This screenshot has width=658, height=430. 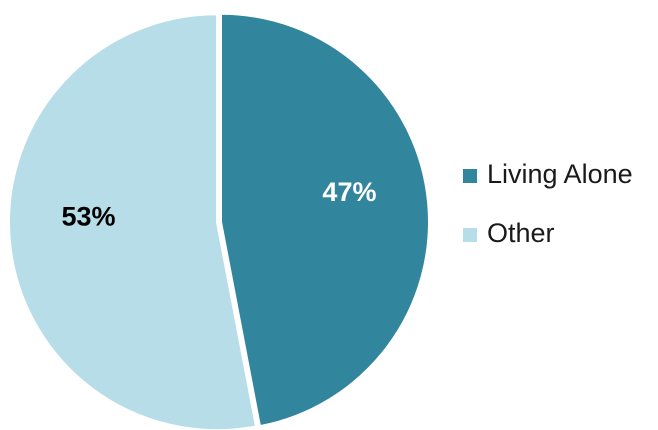 What do you see at coordinates (521, 233) in the screenshot?
I see `legend-label-other: Other` at bounding box center [521, 233].